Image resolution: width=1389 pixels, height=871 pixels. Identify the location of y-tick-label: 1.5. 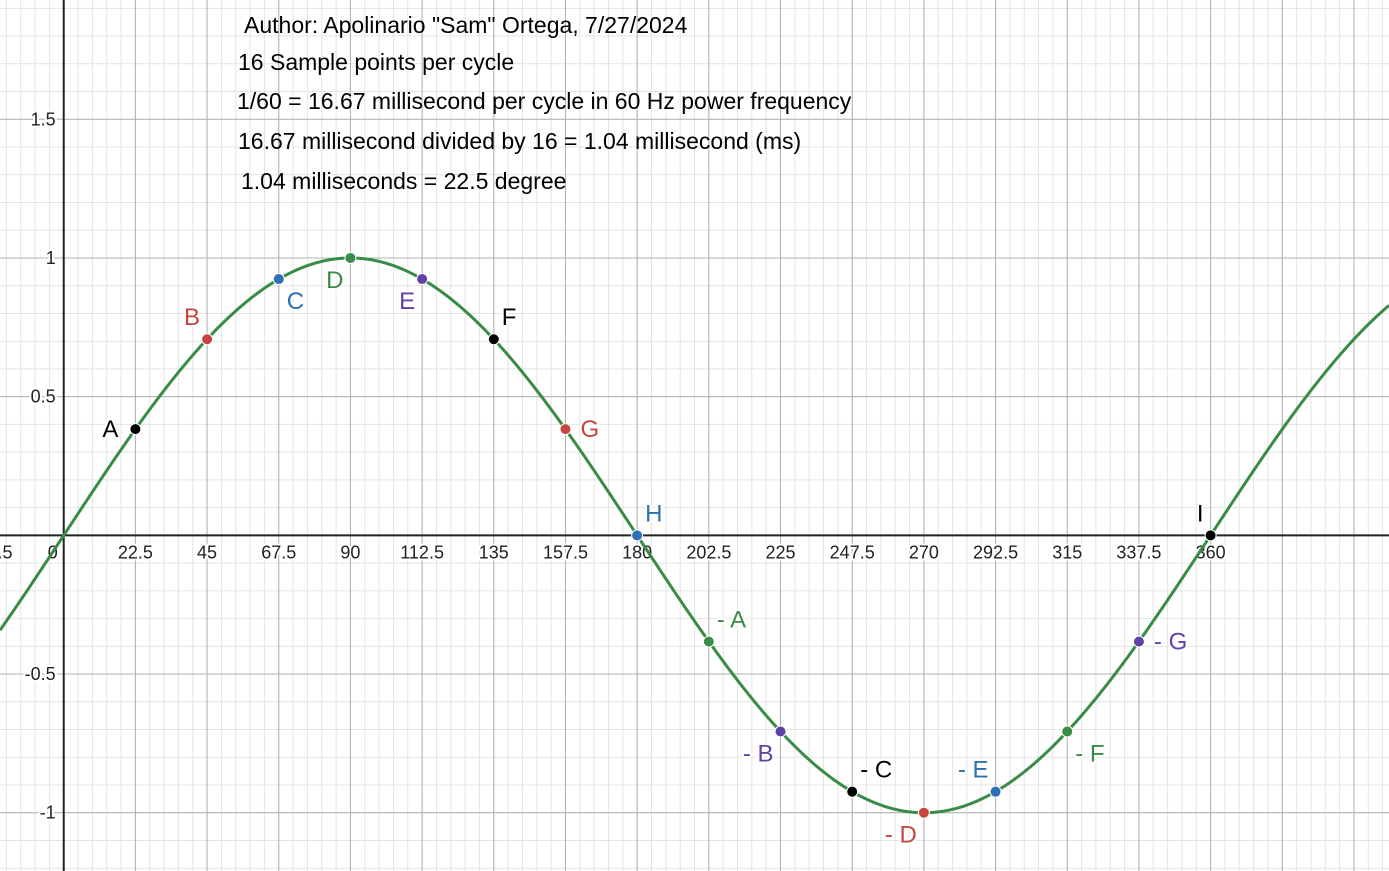
(43, 119).